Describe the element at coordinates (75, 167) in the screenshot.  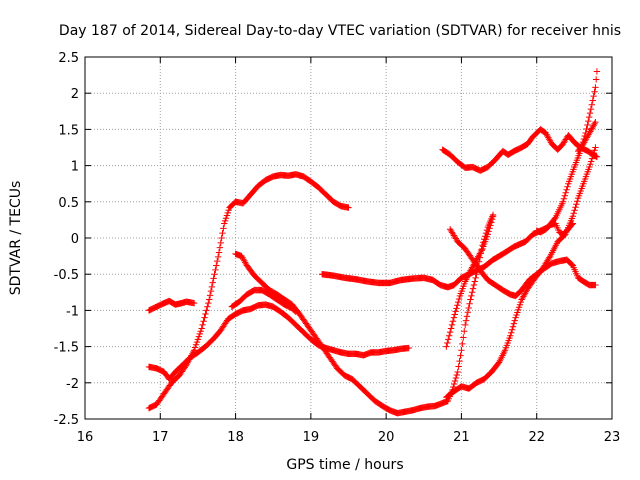
I see `y-tick-label: 1` at that location.